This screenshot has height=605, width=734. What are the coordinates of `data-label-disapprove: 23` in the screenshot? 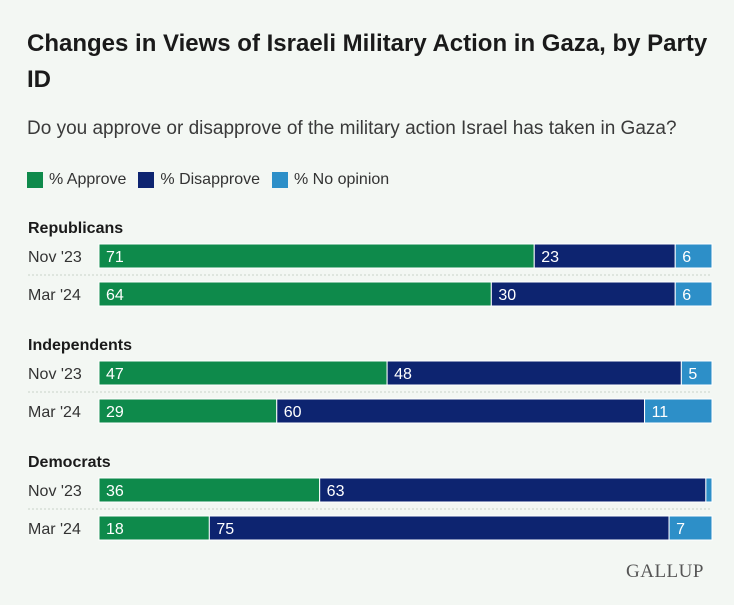 It's located at (550, 257).